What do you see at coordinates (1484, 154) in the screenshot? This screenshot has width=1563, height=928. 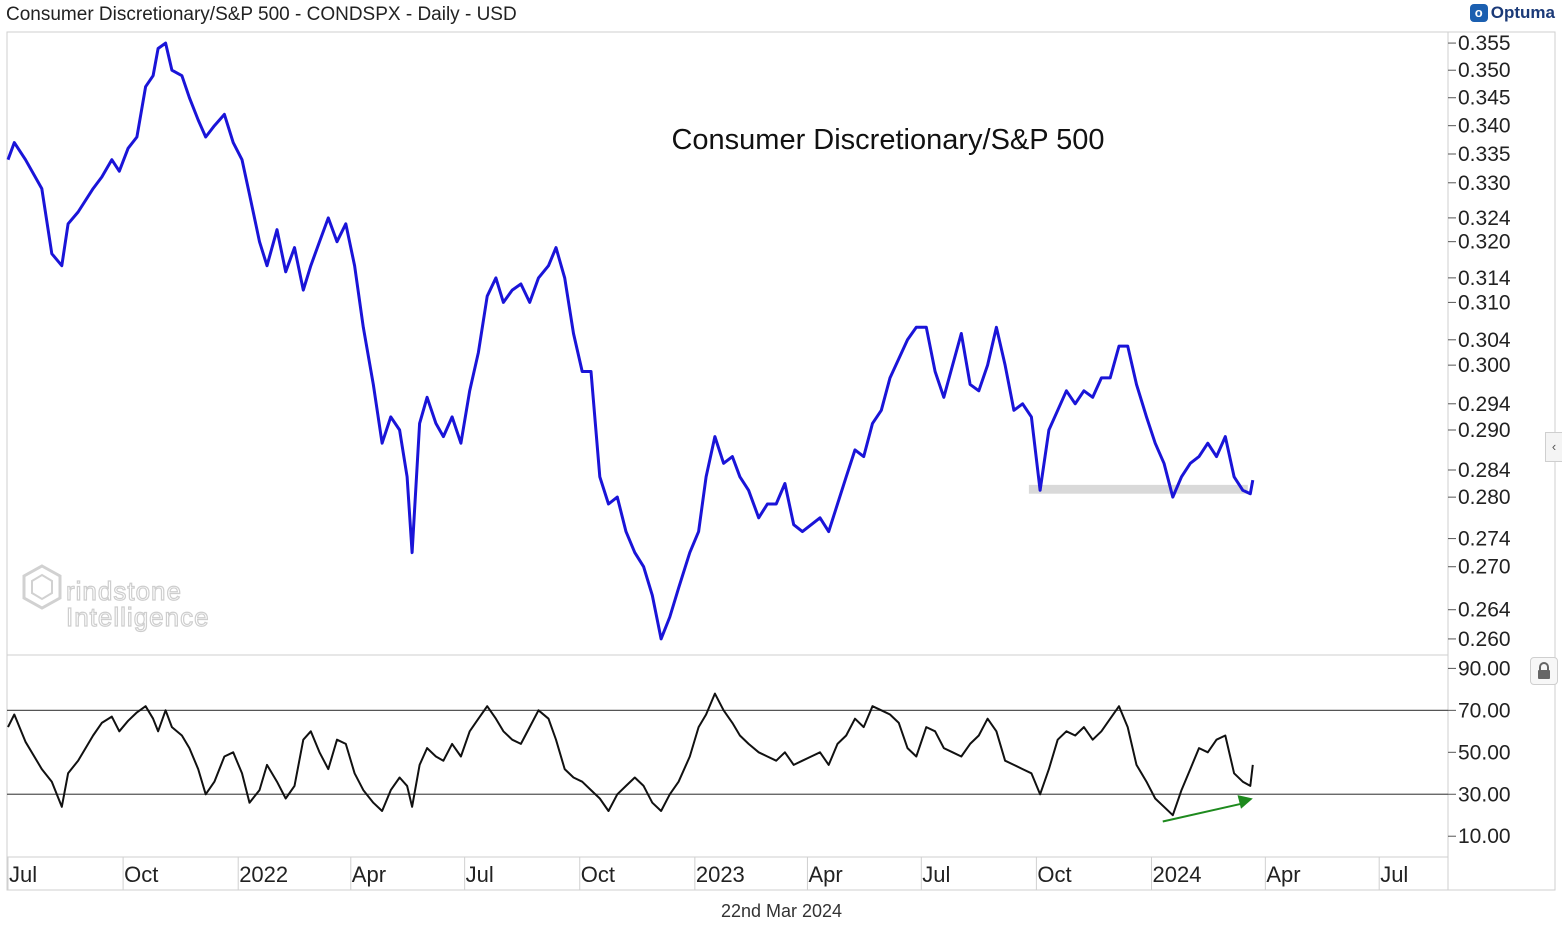 I see `price-y-tick-label: 0.335` at bounding box center [1484, 154].